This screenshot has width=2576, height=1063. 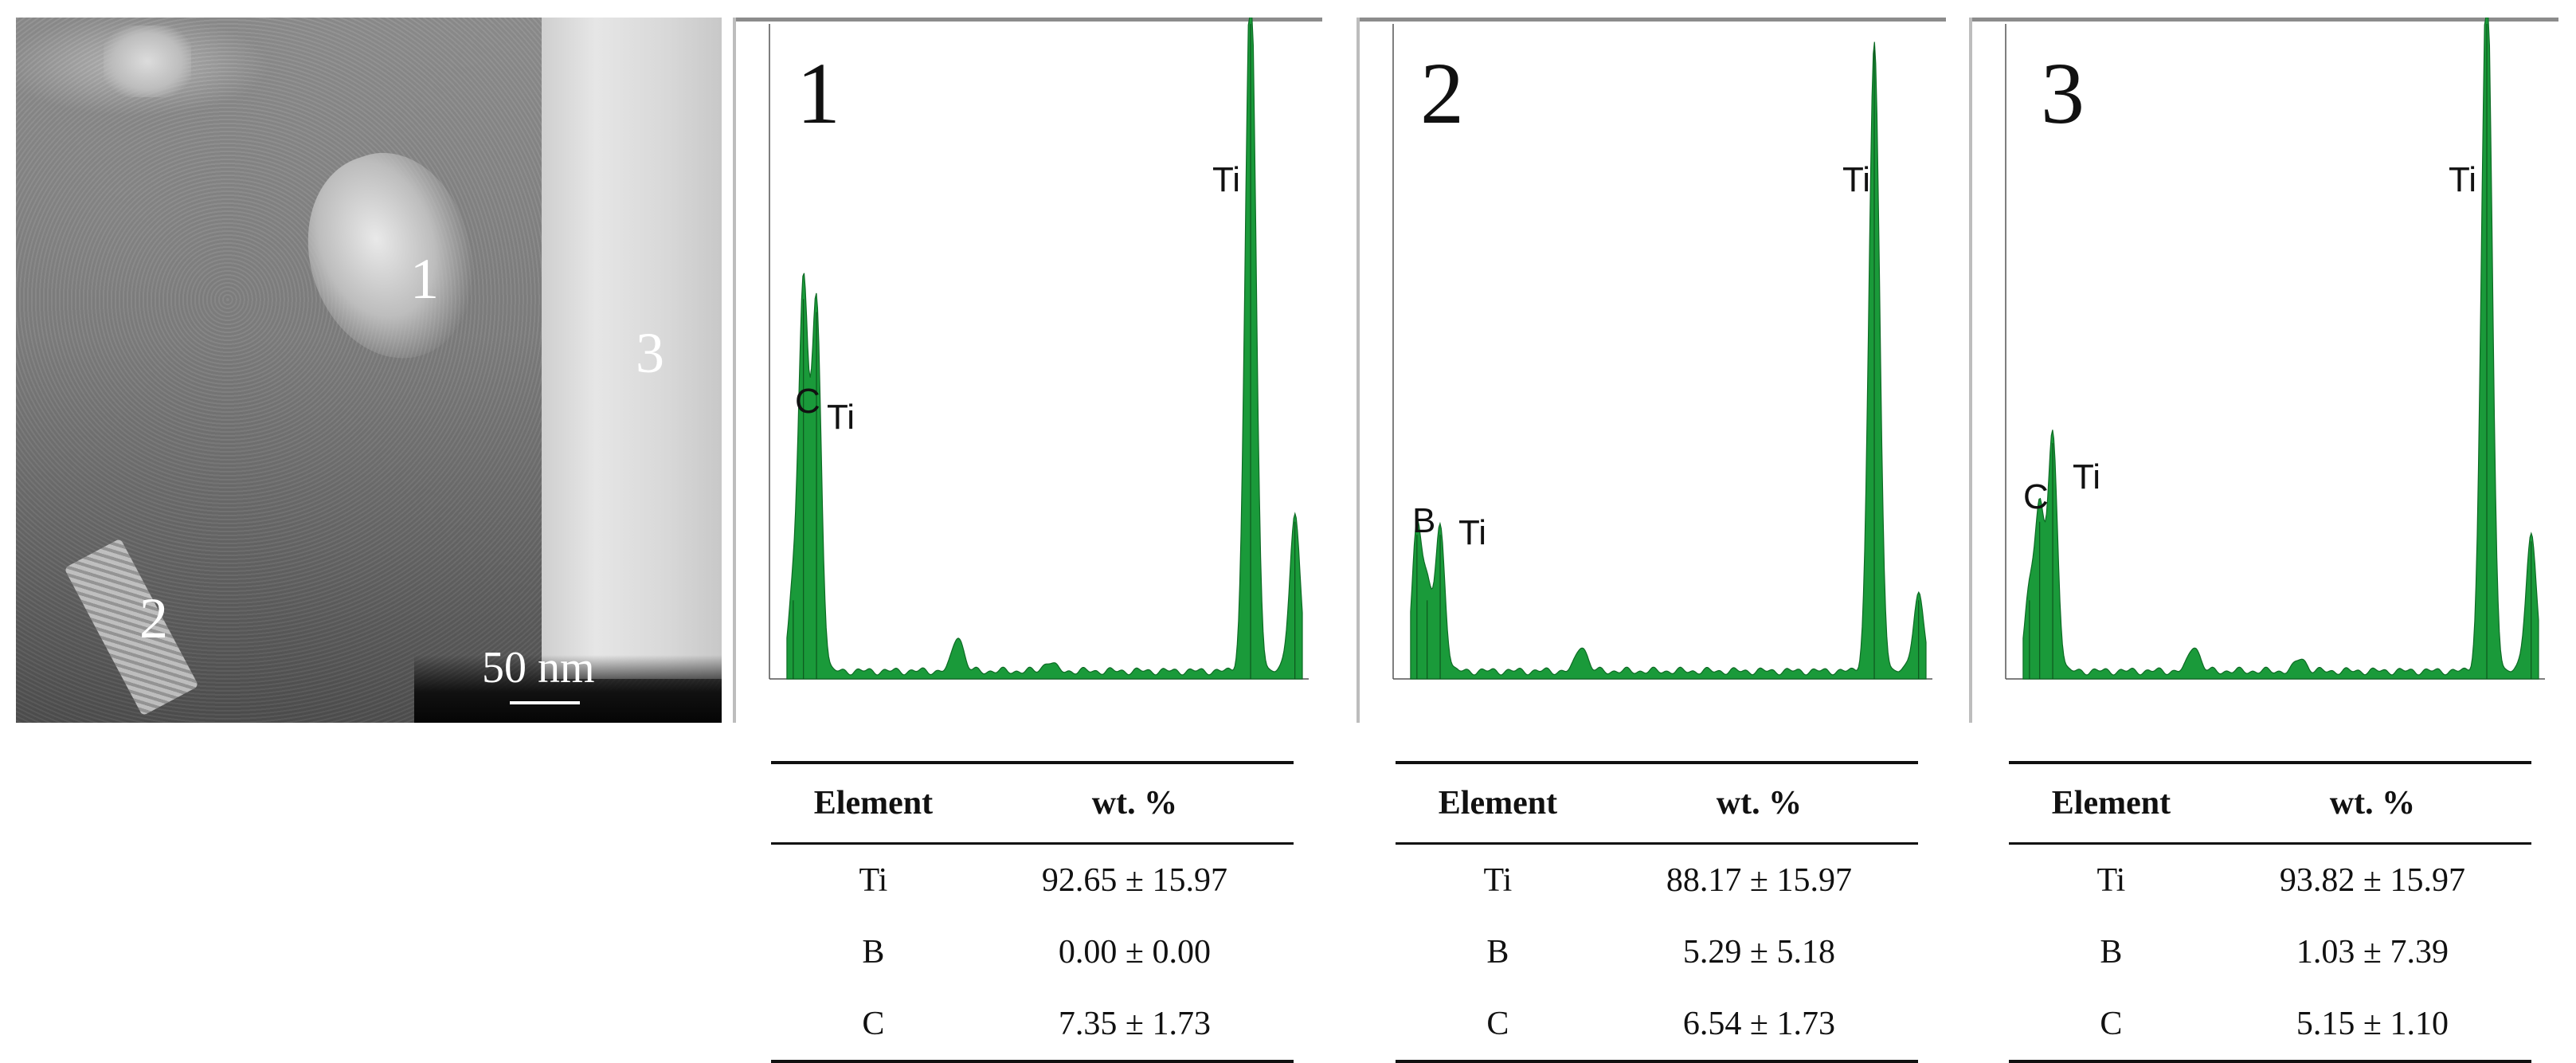 What do you see at coordinates (1032, 952) in the screenshot?
I see `table-row: B 0.00 ± 0.00` at bounding box center [1032, 952].